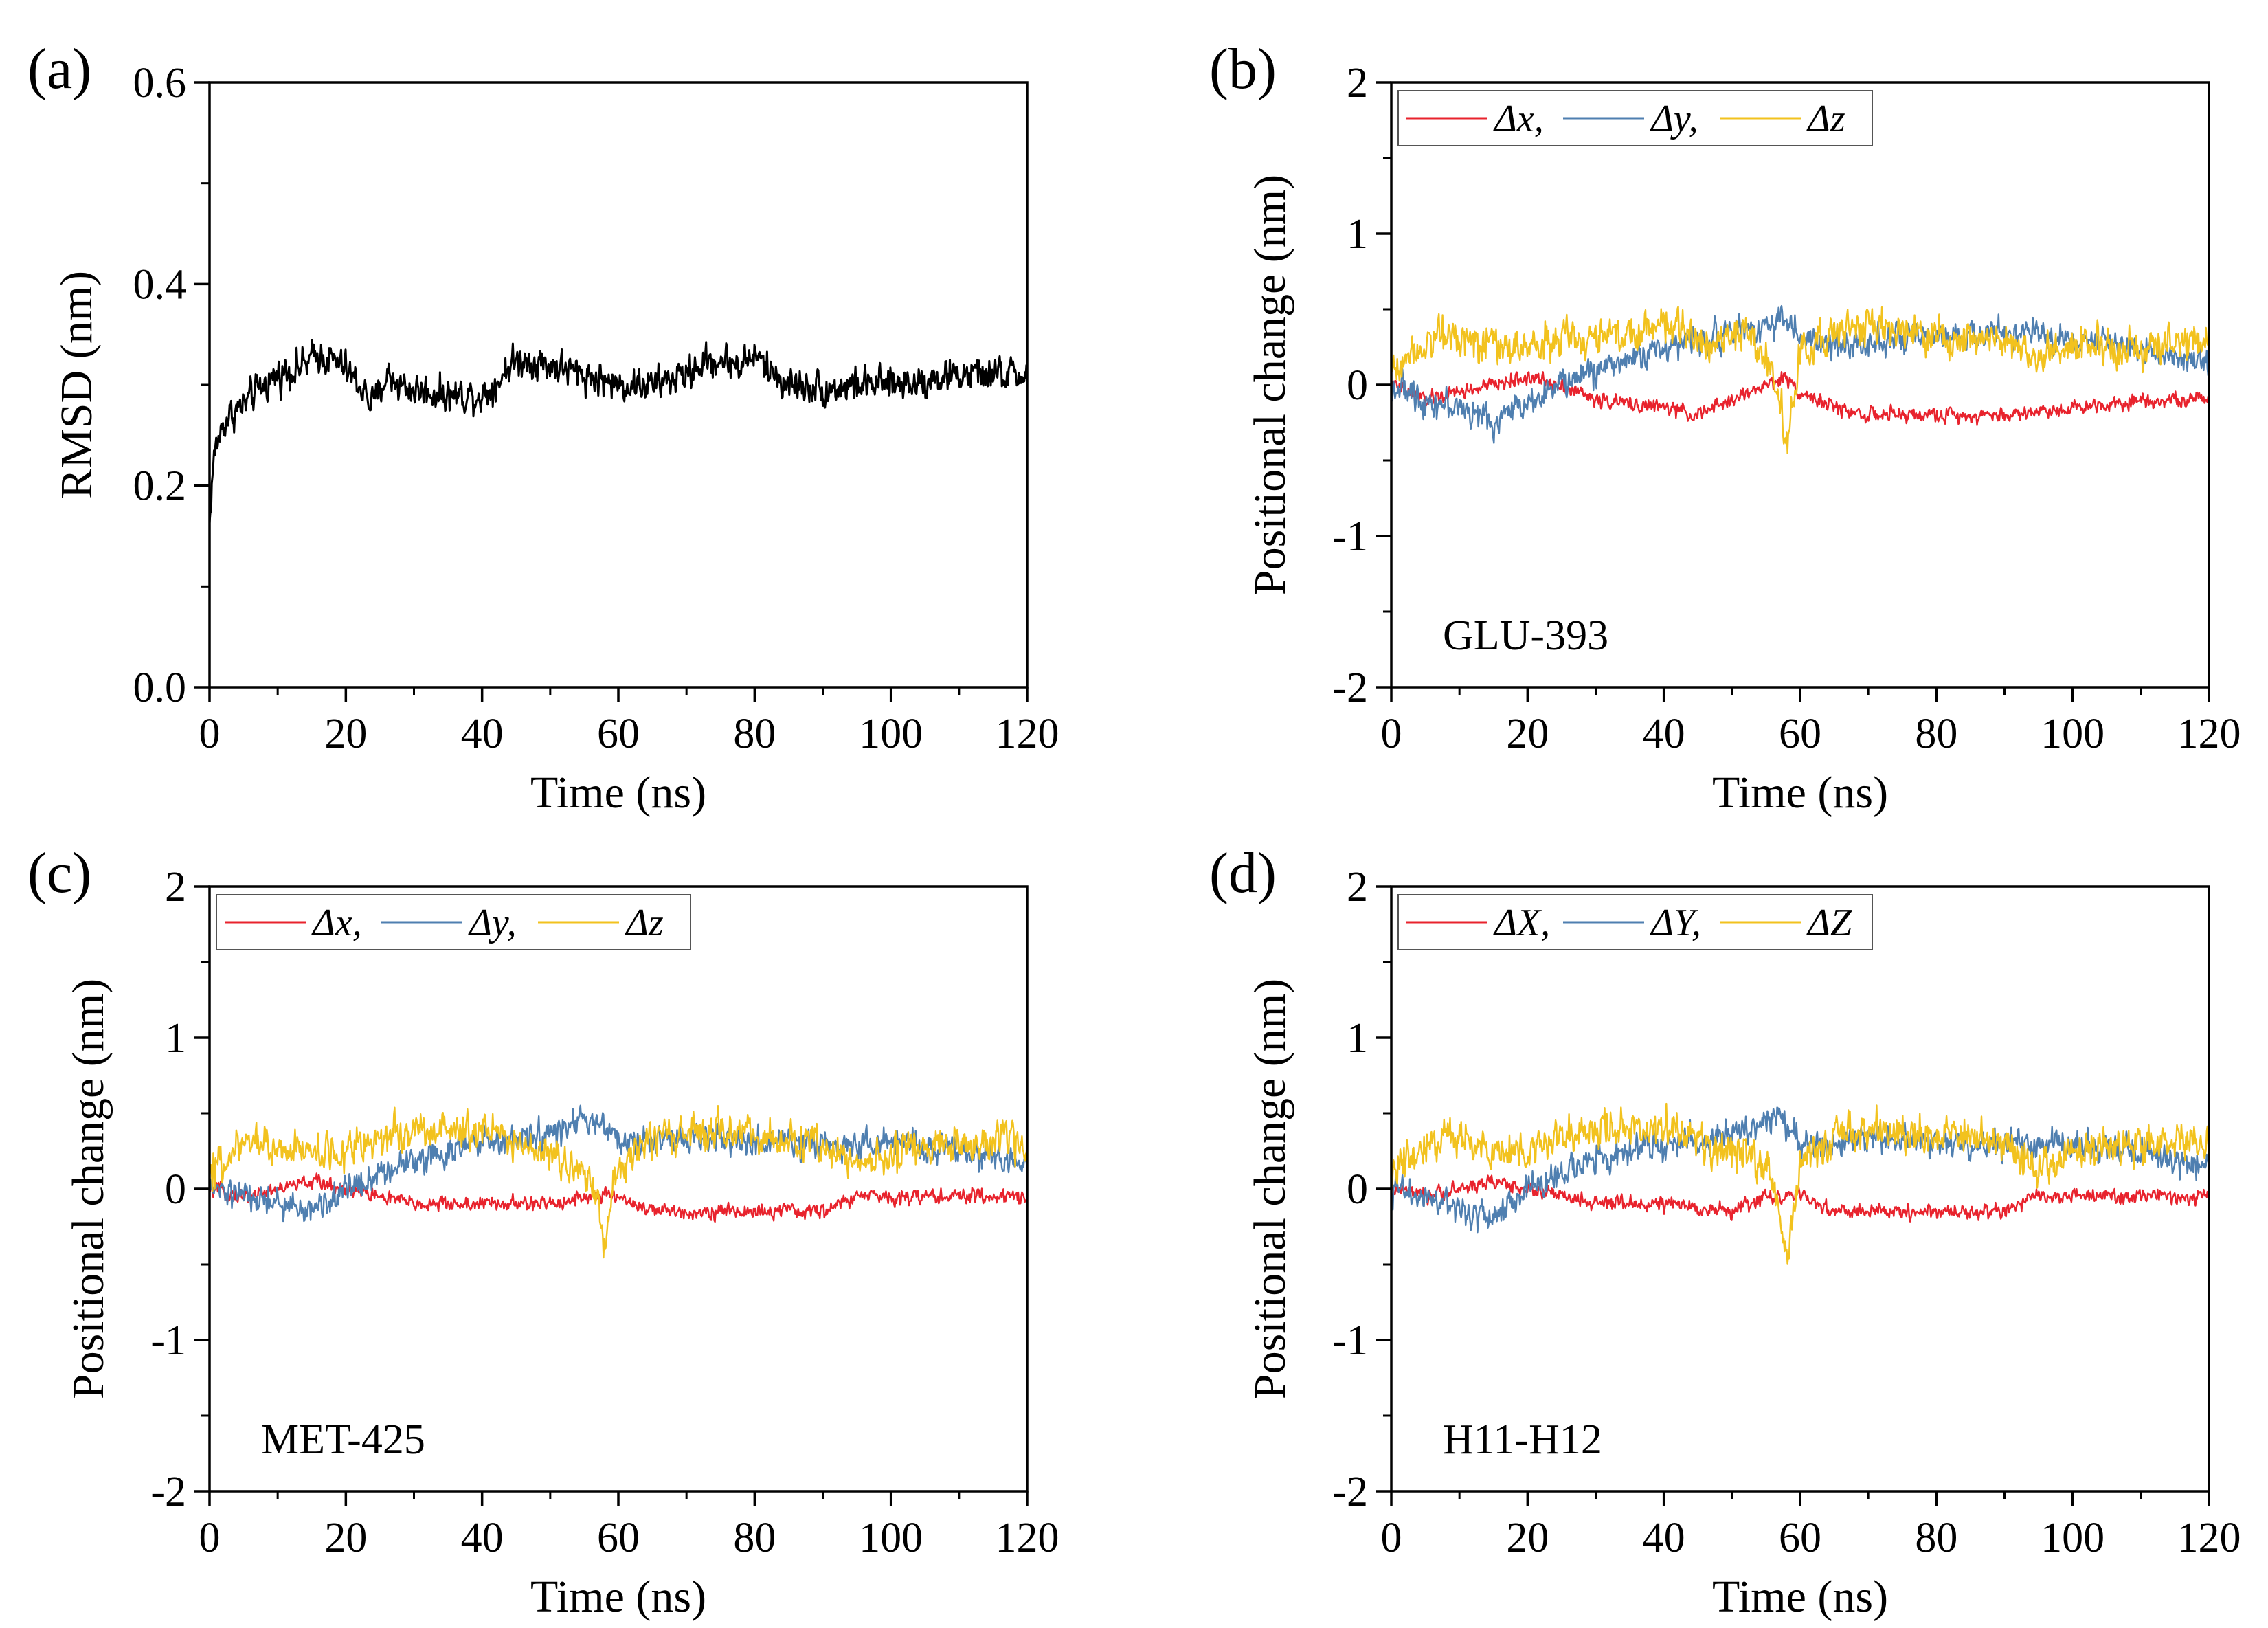  What do you see at coordinates (343, 1440) in the screenshot?
I see `residue-annotation: MET-425` at bounding box center [343, 1440].